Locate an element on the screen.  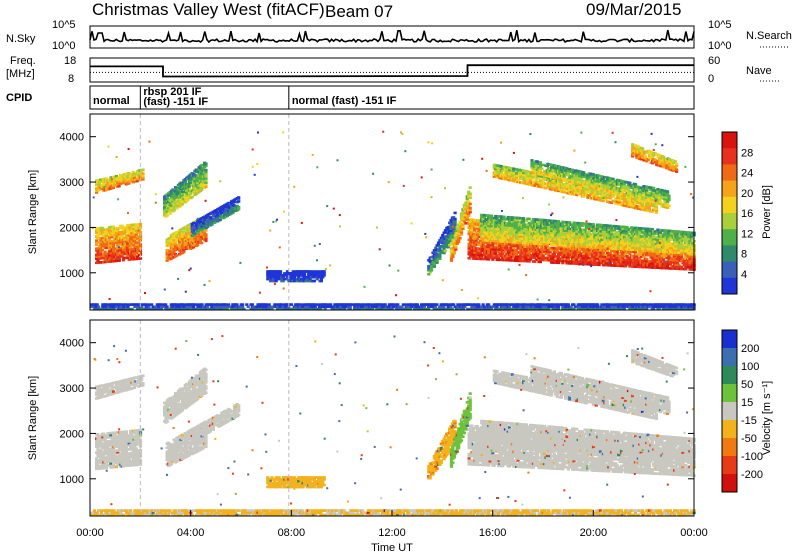
nsky-tick-bottom: 10^0 is located at coordinates (64, 46).